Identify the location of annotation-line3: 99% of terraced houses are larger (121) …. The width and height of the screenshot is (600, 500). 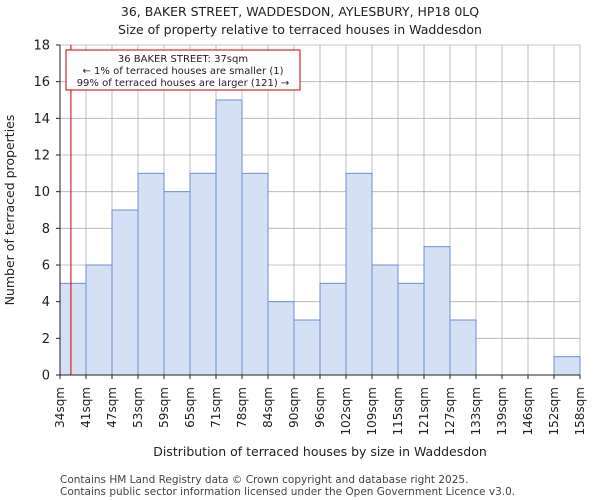
(183, 83).